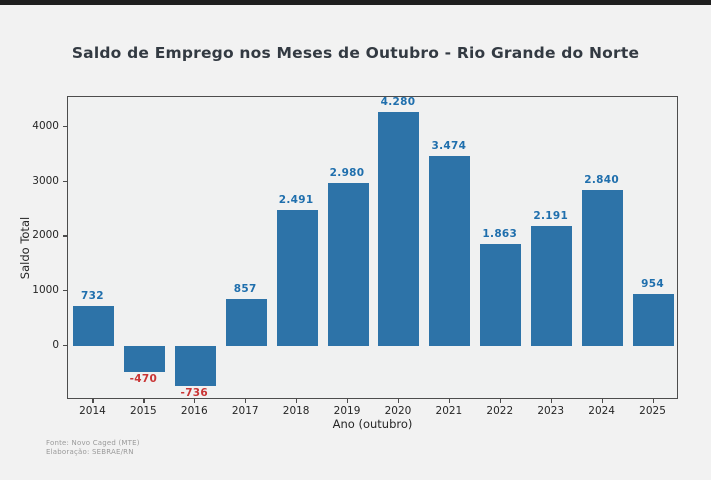 This screenshot has width=711, height=480. I want to click on x-tick-label: 2023, so click(551, 411).